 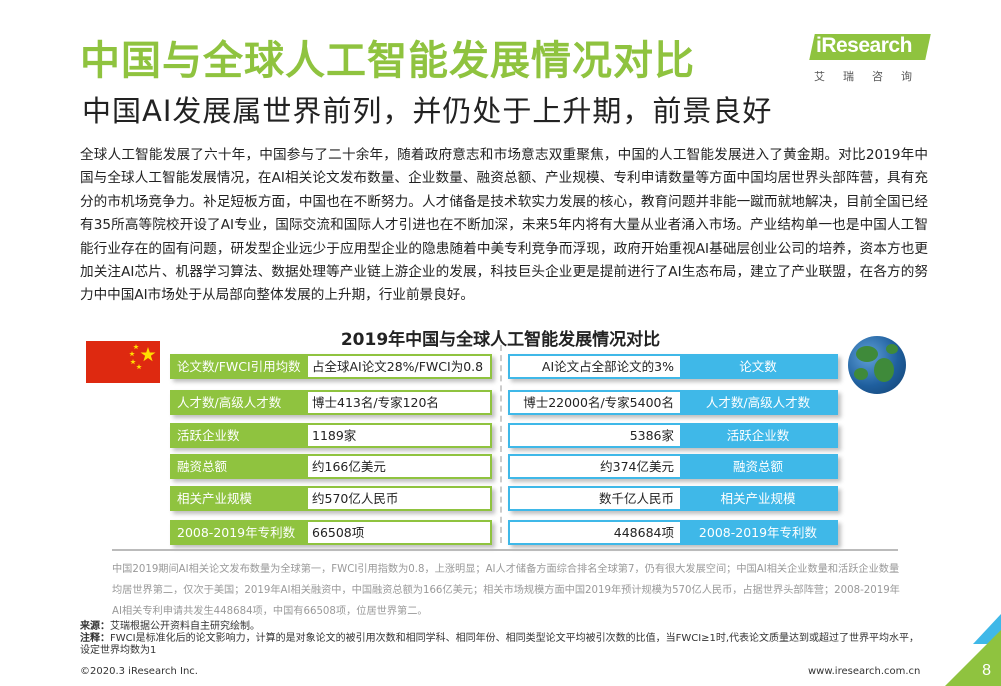 I want to click on global-row-funding: 约374亿美元 融资总额, so click(x=673, y=466).